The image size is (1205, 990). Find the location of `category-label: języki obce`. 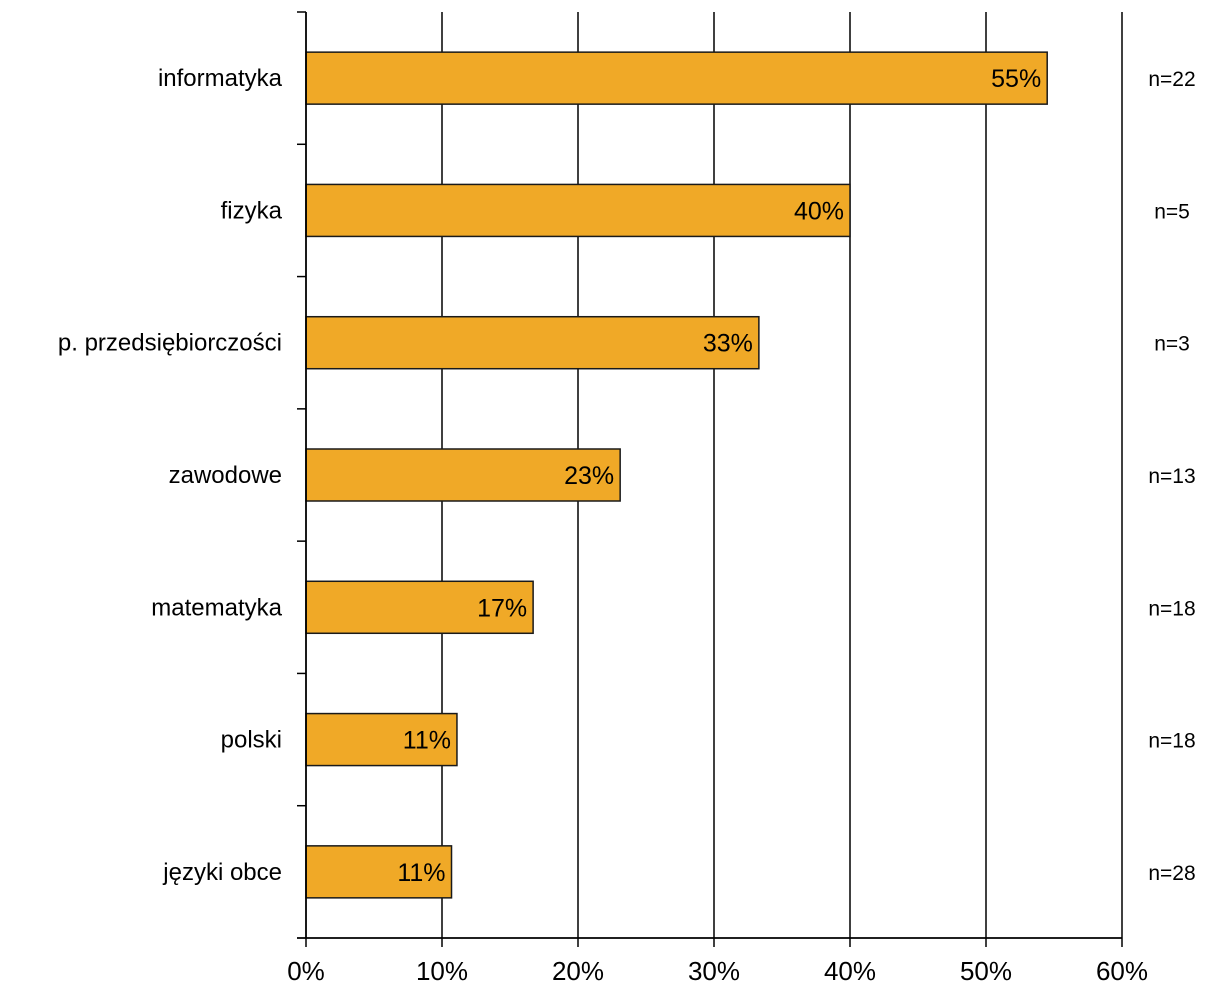

category-label: języki obce is located at coordinates (222, 872).